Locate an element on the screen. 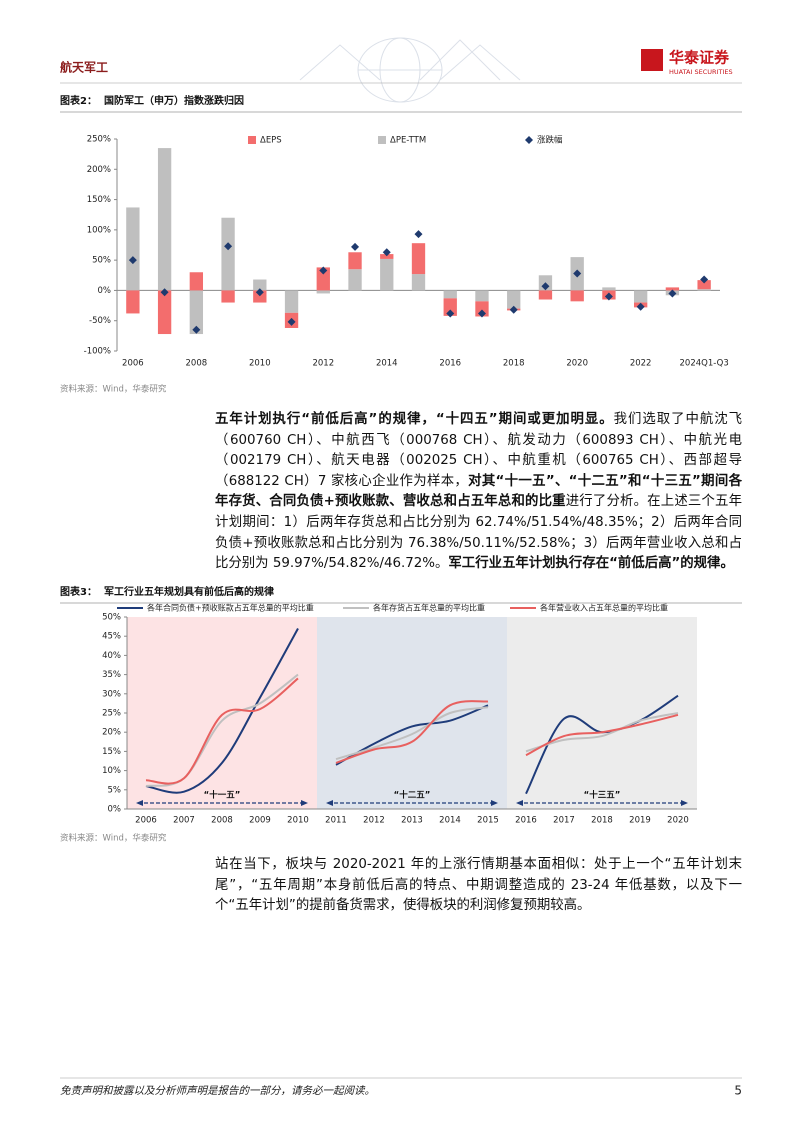 Image resolution: width=802 pixels, height=1133 pixels. y-tick-label: 5% is located at coordinates (115, 790).